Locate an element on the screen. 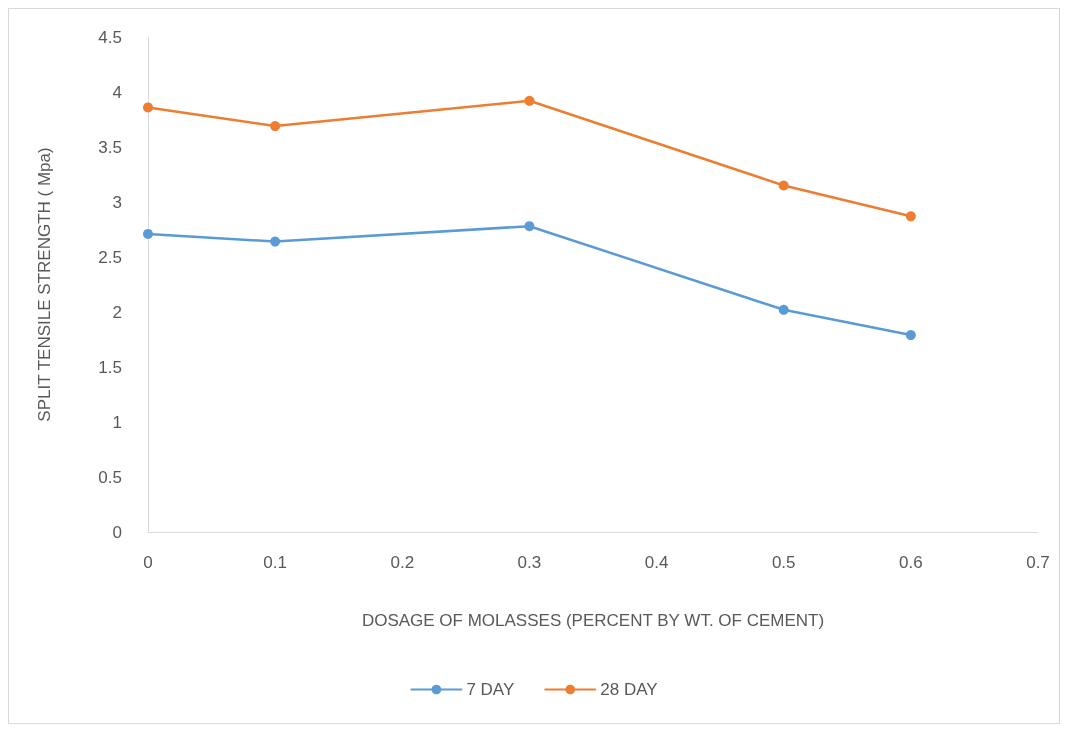  legend-label: 7 DAY is located at coordinates (490, 689).